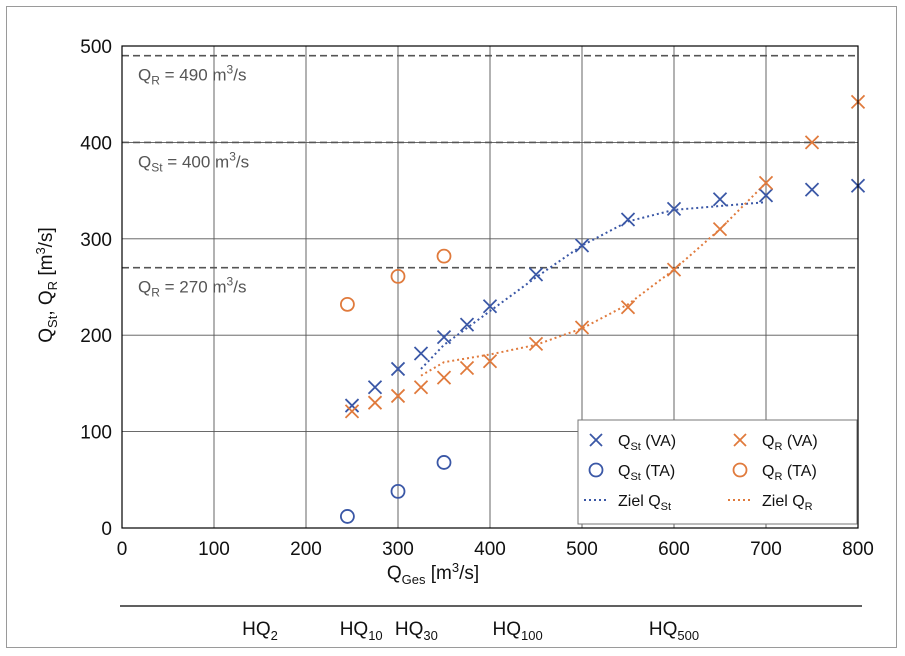 This screenshot has width=905, height=656. Describe the element at coordinates (52, 321) in the screenshot. I see `y-axis-label-a-sub: St` at that location.